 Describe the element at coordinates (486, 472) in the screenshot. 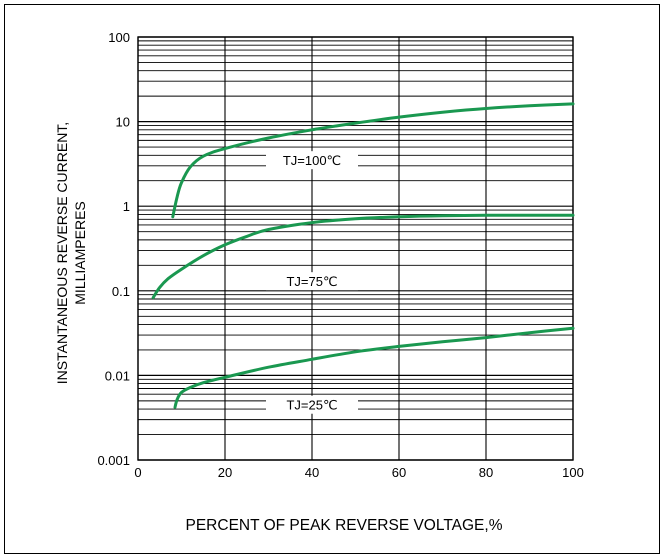

I see `x-tick-label: 80` at that location.